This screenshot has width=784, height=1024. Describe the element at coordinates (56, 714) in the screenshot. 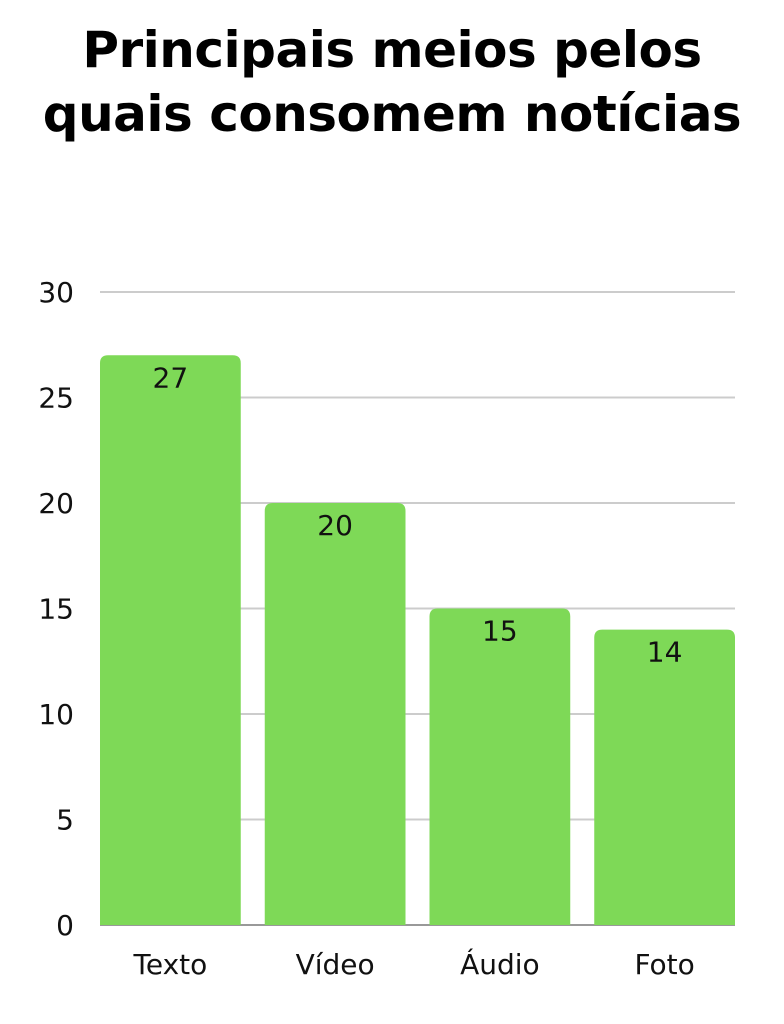

I see `y-tick-label: 10` at that location.